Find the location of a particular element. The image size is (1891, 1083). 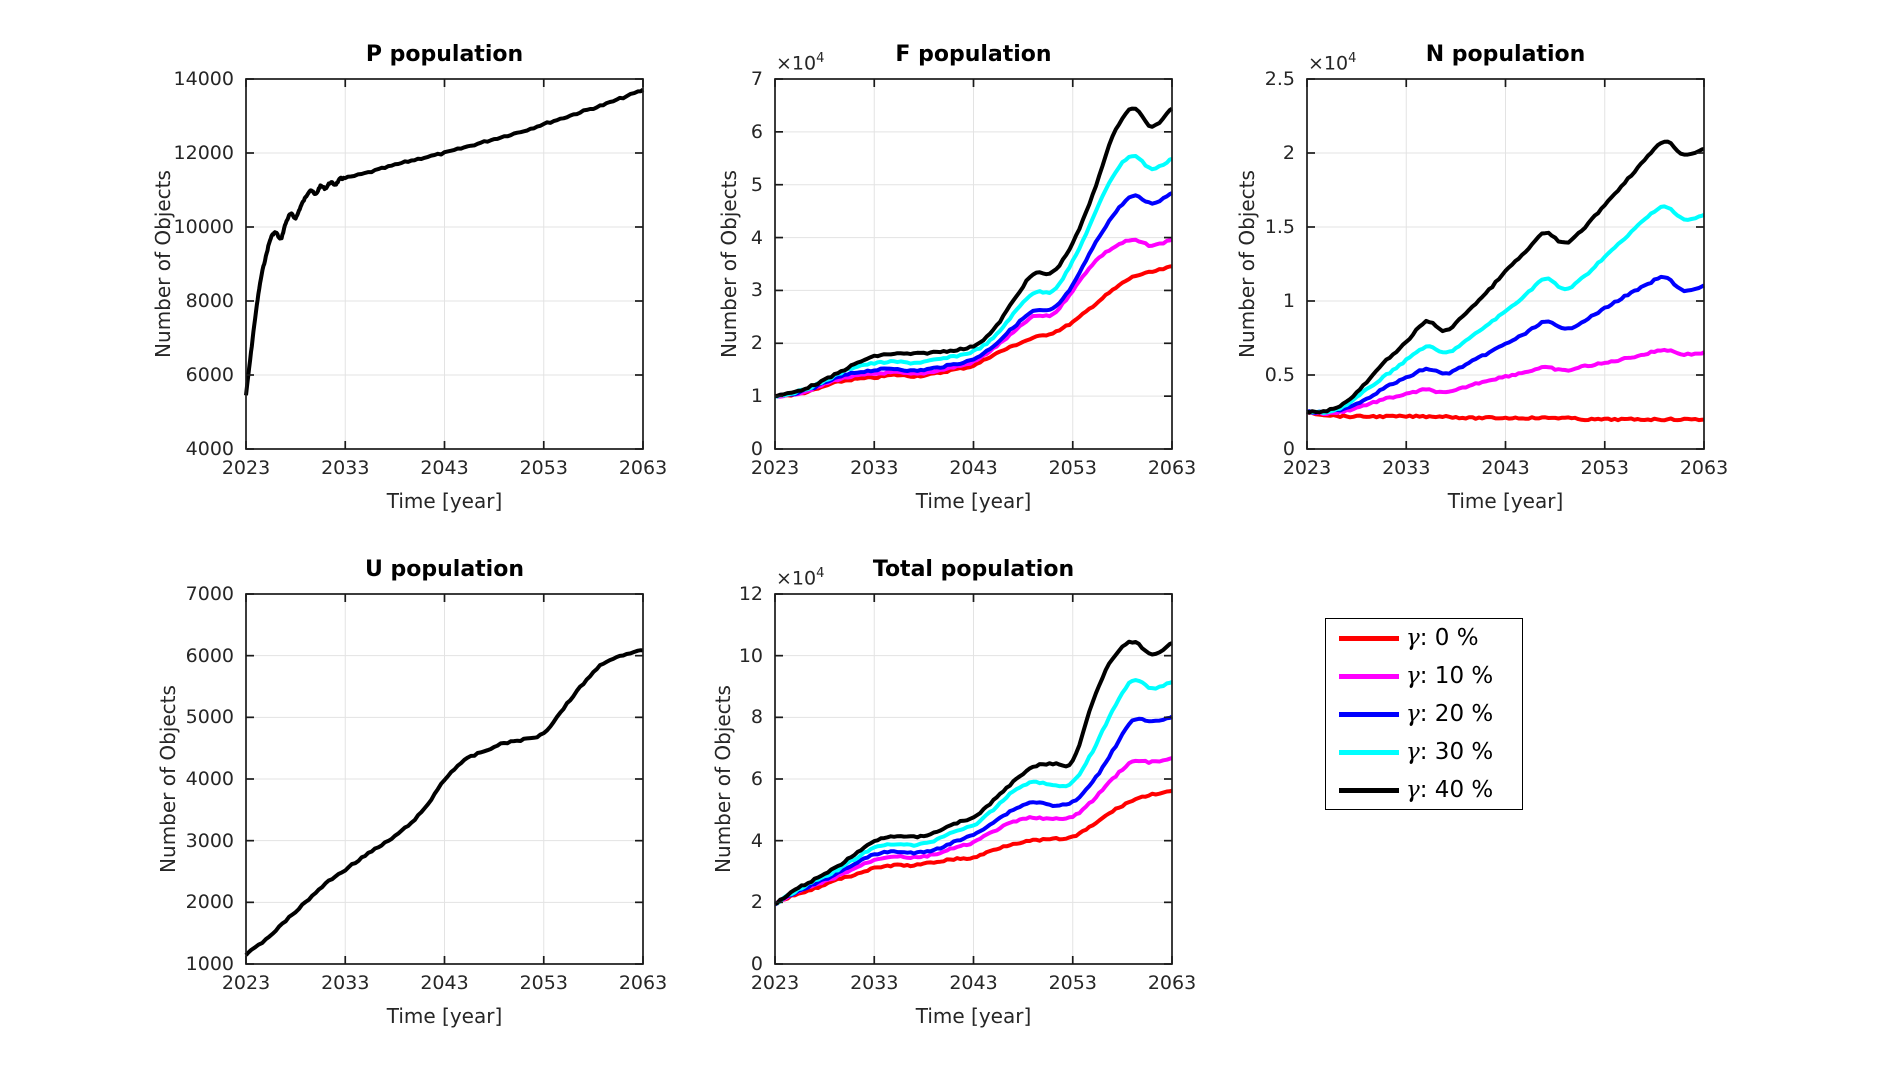

y-tick-label: 5 is located at coordinates (756, 184).